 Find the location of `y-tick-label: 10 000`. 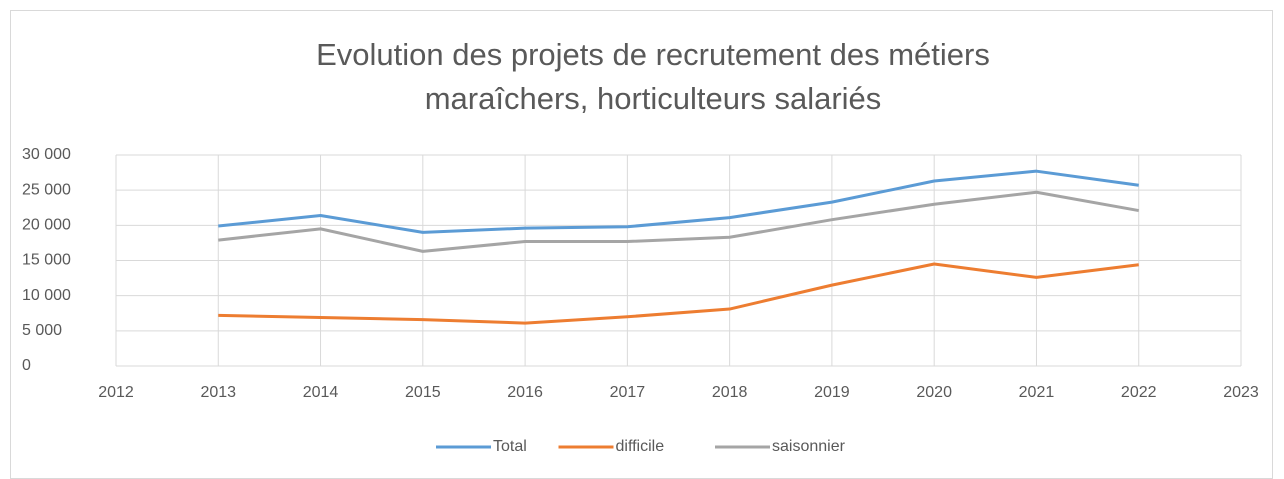

y-tick-label: 10 000 is located at coordinates (46, 295).